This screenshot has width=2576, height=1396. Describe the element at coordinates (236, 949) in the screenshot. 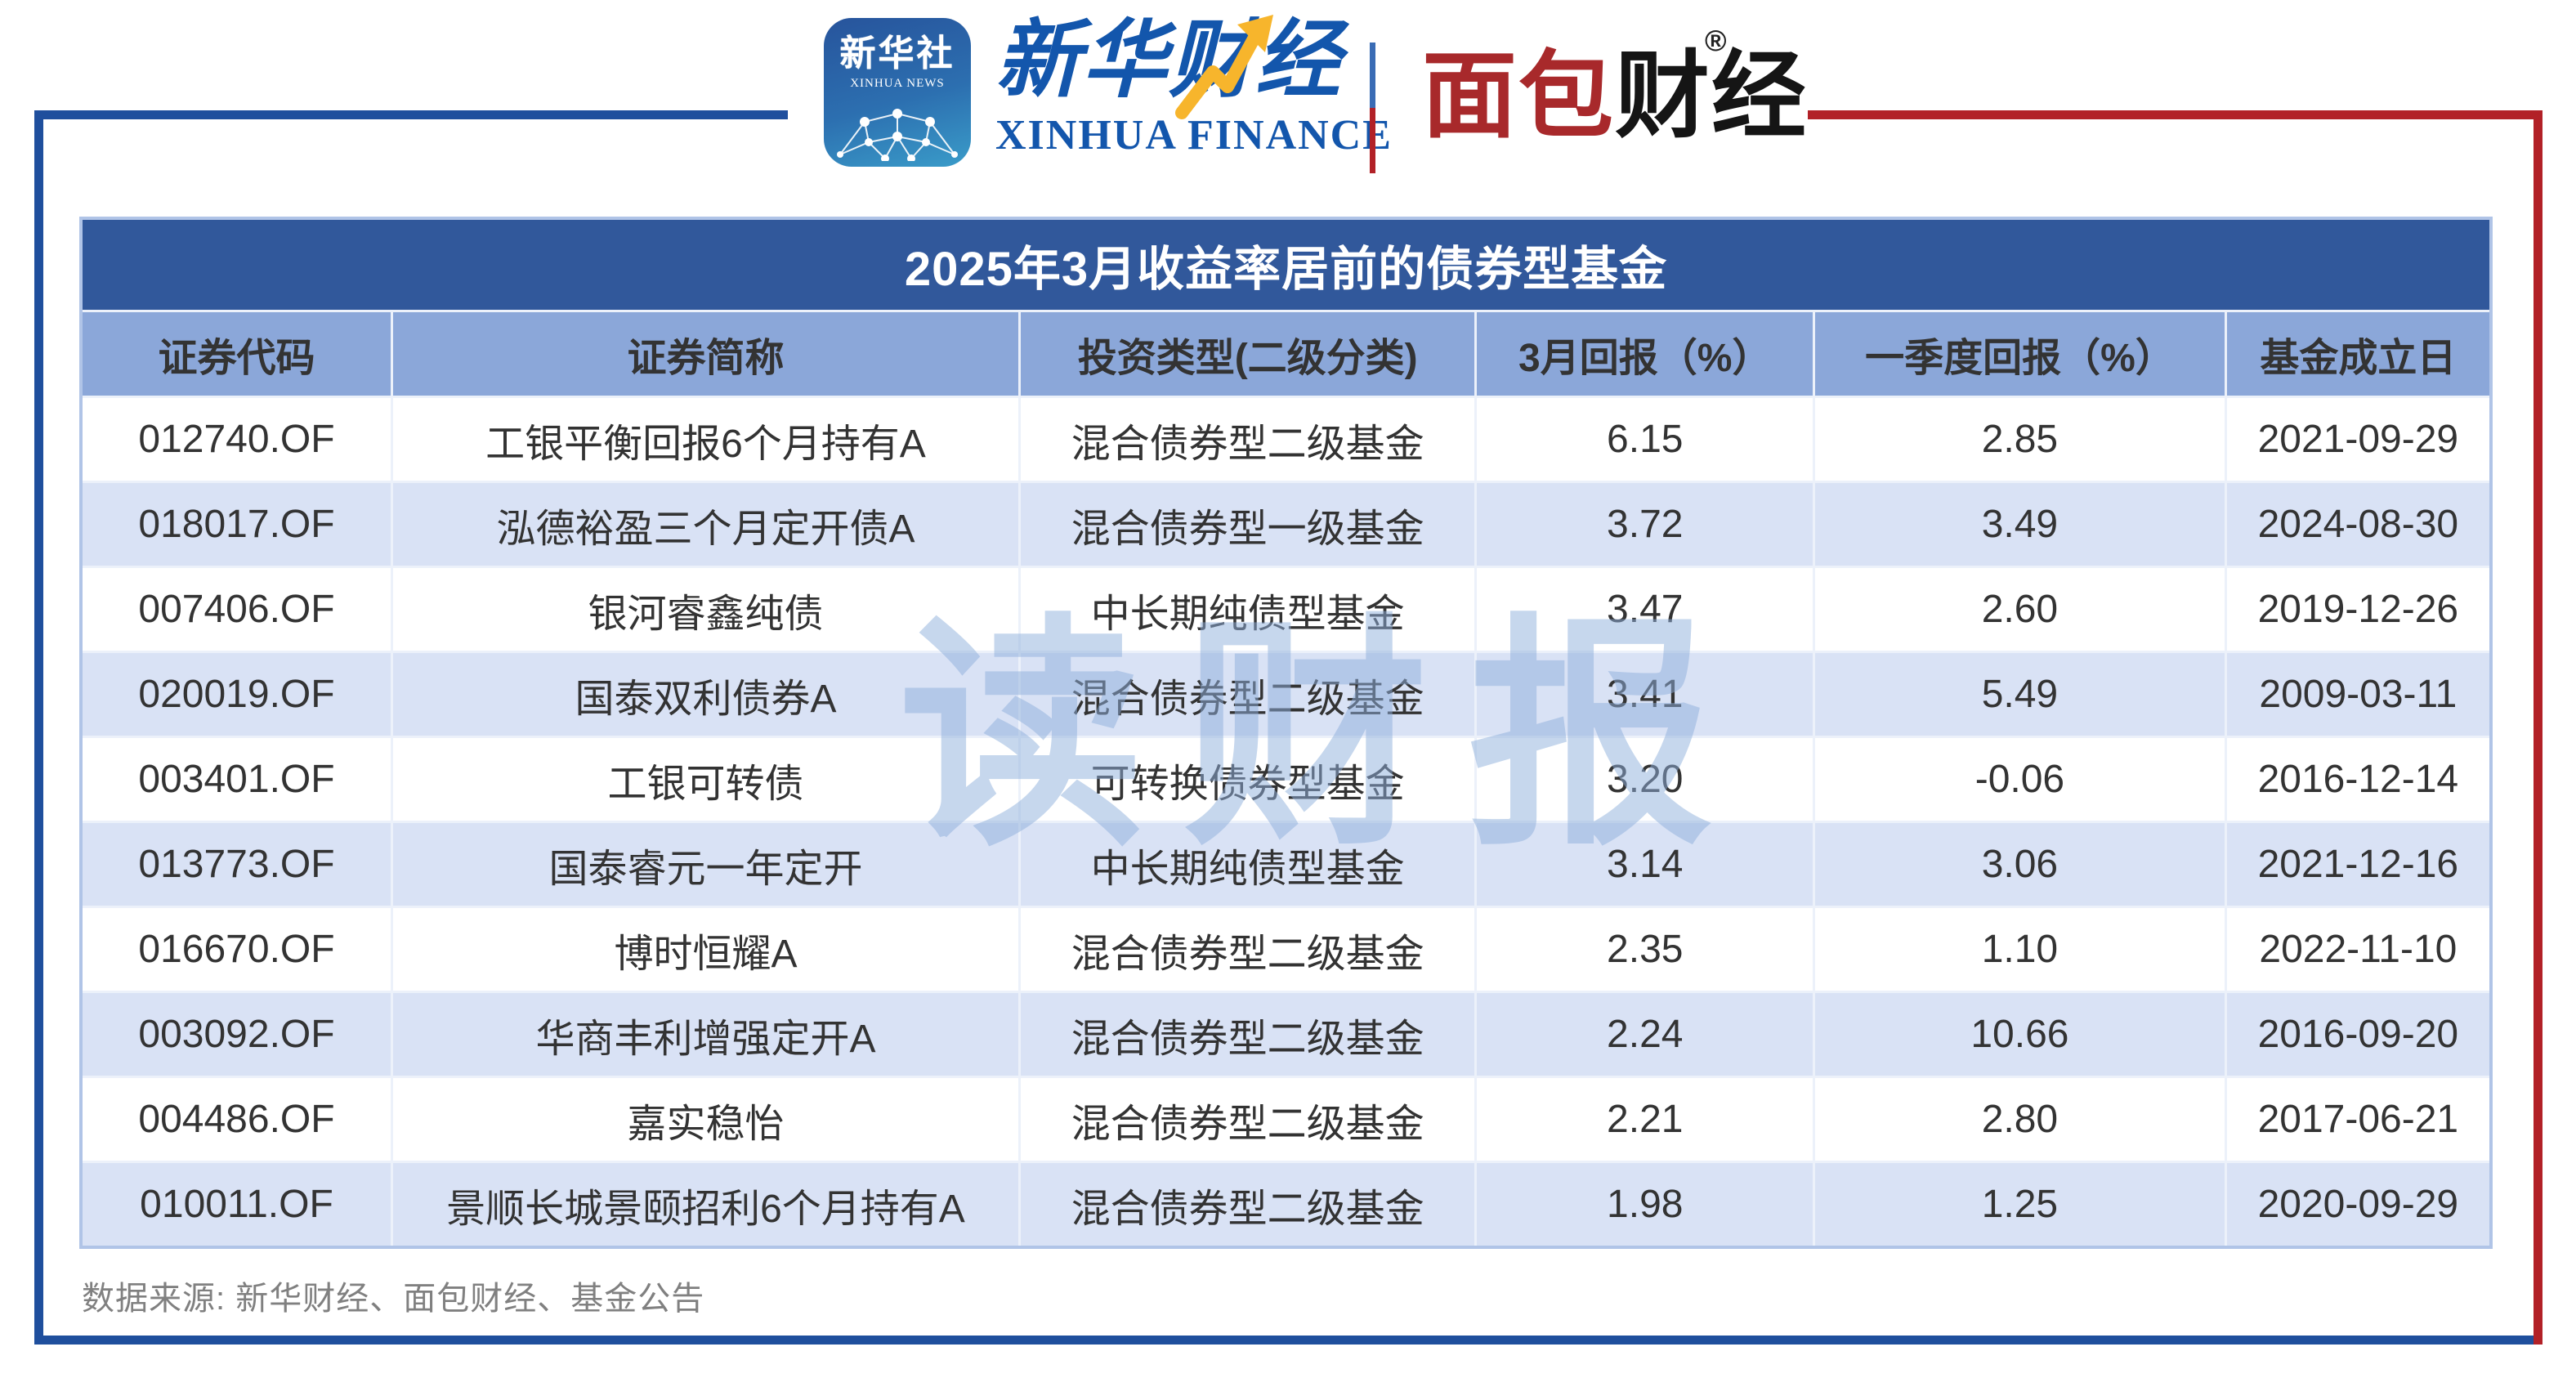

I see `table-cell: 016670.OF` at that location.